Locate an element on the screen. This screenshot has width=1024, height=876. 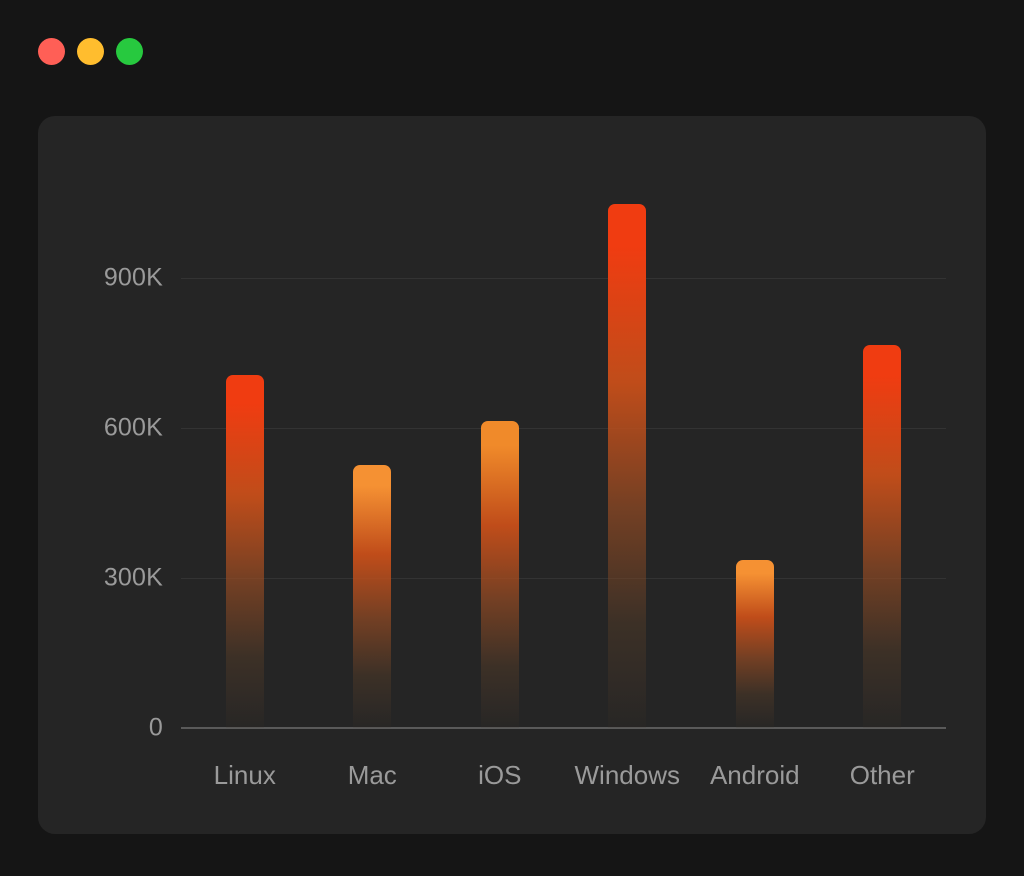
minimize-button is located at coordinates (90, 51).